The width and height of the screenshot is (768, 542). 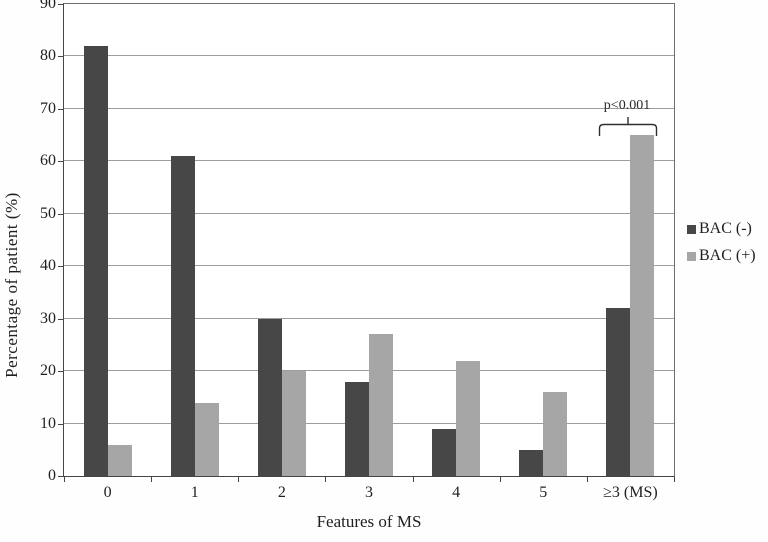 What do you see at coordinates (543, 492) in the screenshot?
I see `x-tick-label: 5` at bounding box center [543, 492].